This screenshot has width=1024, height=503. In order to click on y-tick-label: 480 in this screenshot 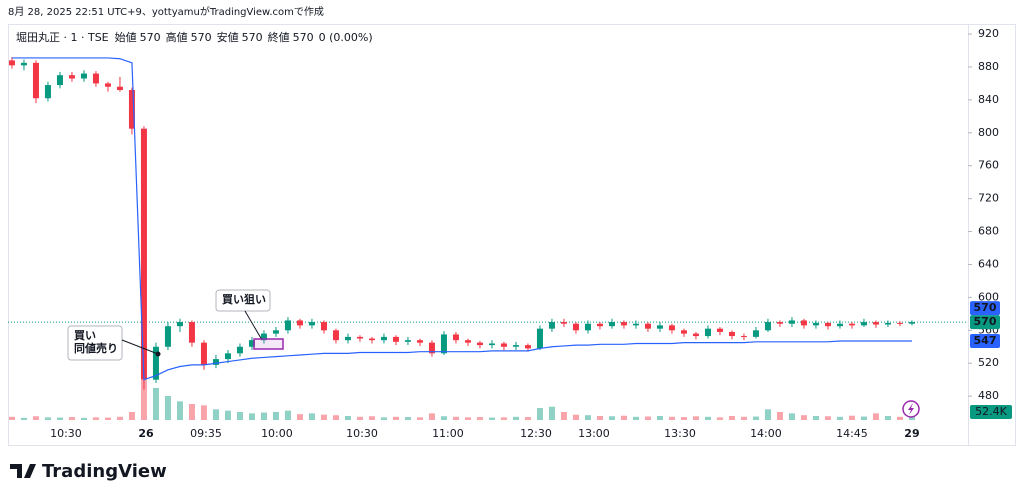, I will do `click(988, 395)`.